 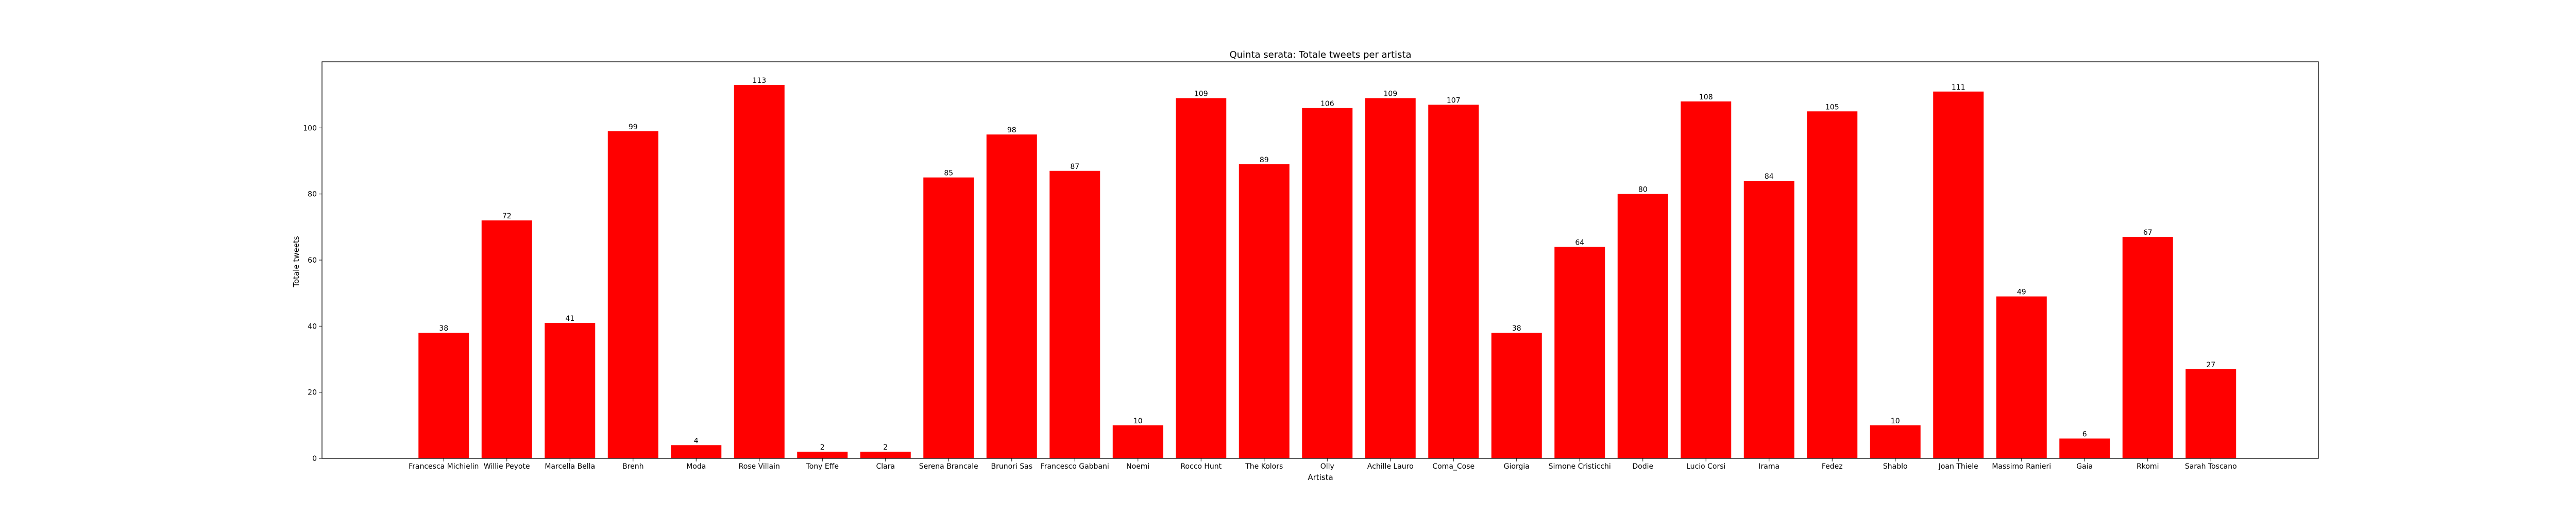 What do you see at coordinates (1958, 88) in the screenshot?
I see `bar-value-label: 111` at bounding box center [1958, 88].